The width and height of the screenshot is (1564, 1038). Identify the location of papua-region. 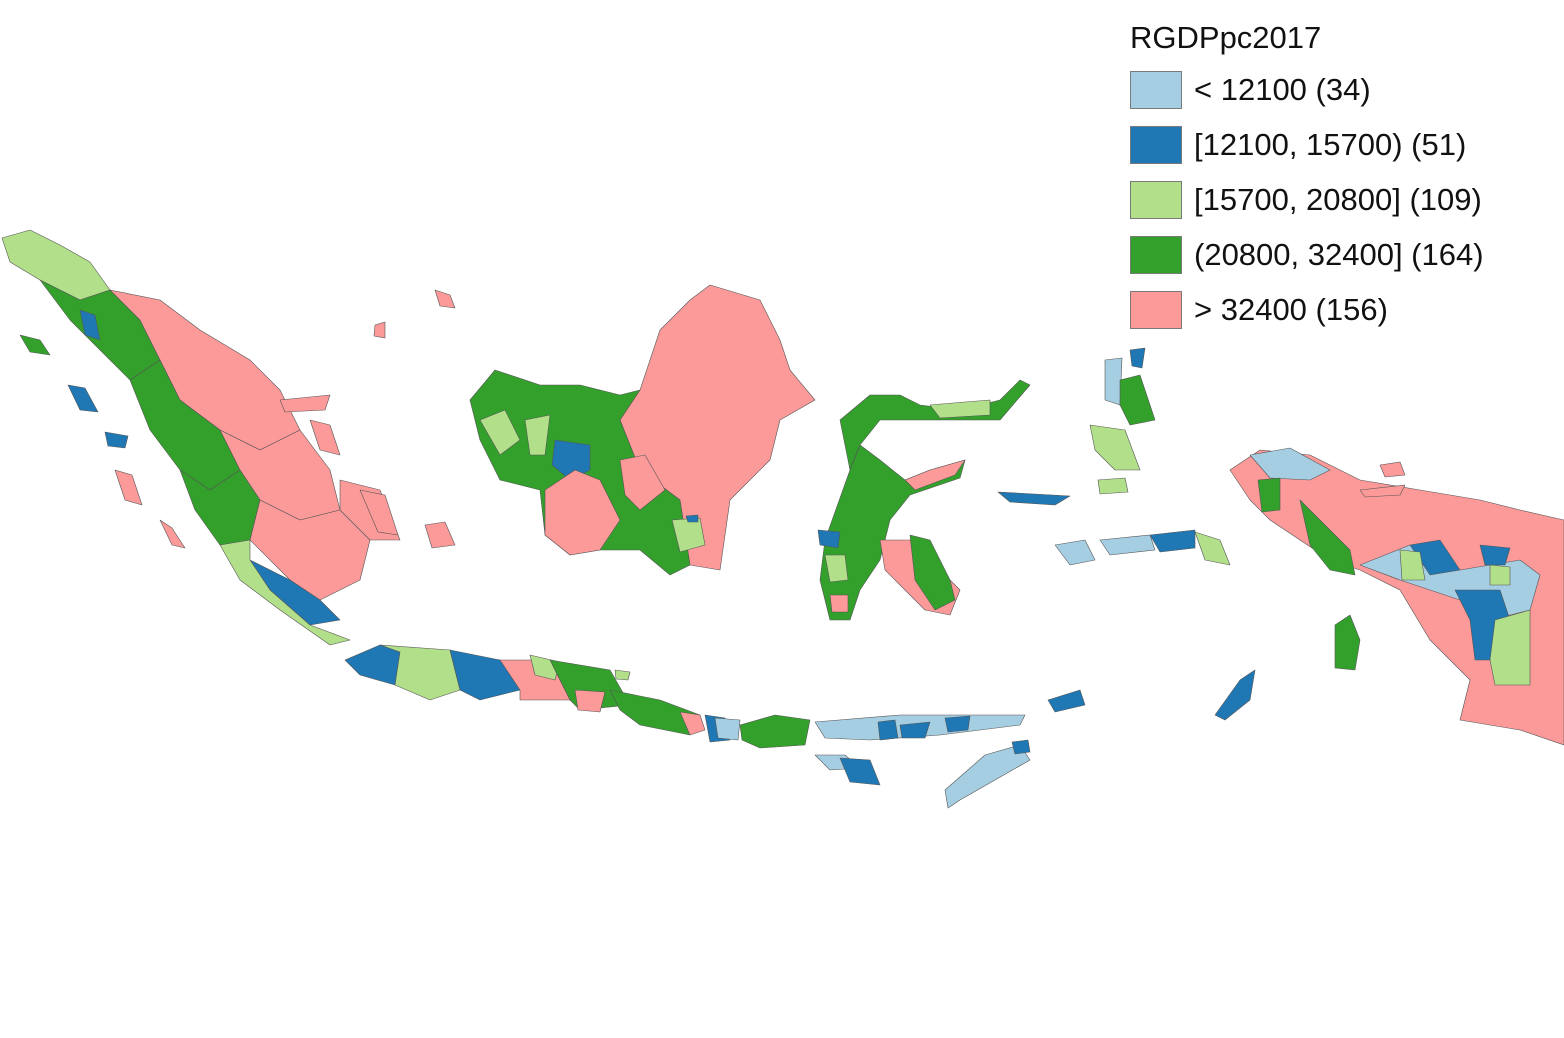
(1396, 596).